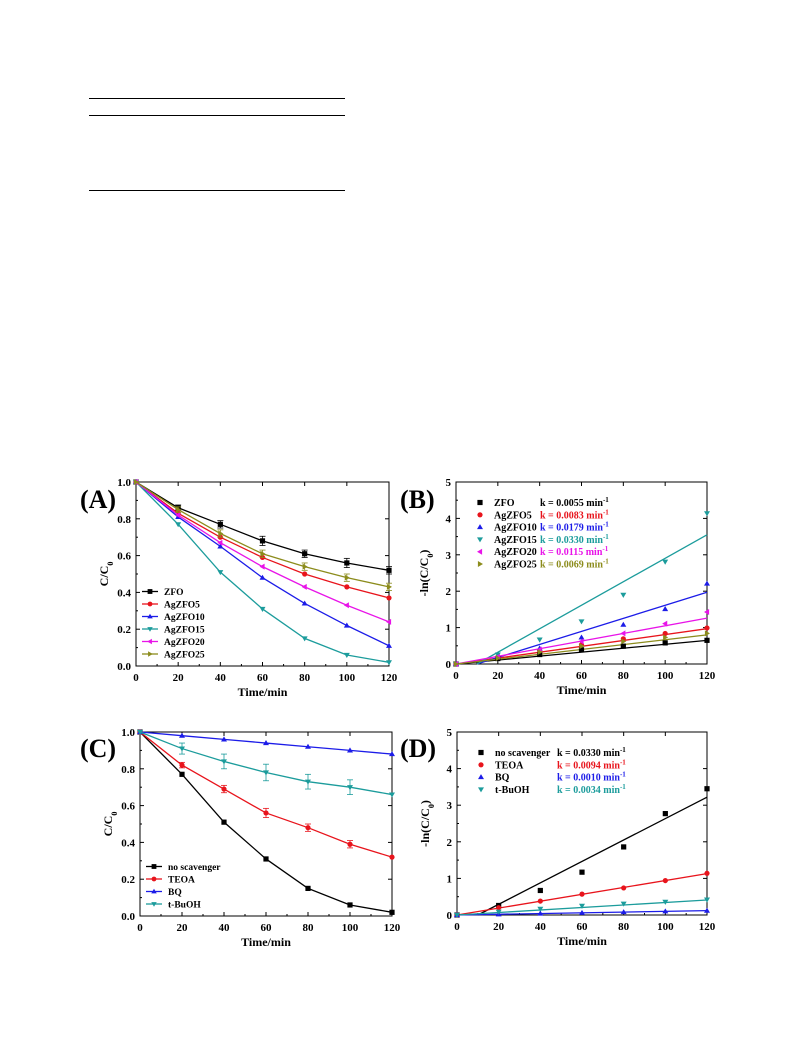  I want to click on legend-label: TEOA, so click(181, 881).